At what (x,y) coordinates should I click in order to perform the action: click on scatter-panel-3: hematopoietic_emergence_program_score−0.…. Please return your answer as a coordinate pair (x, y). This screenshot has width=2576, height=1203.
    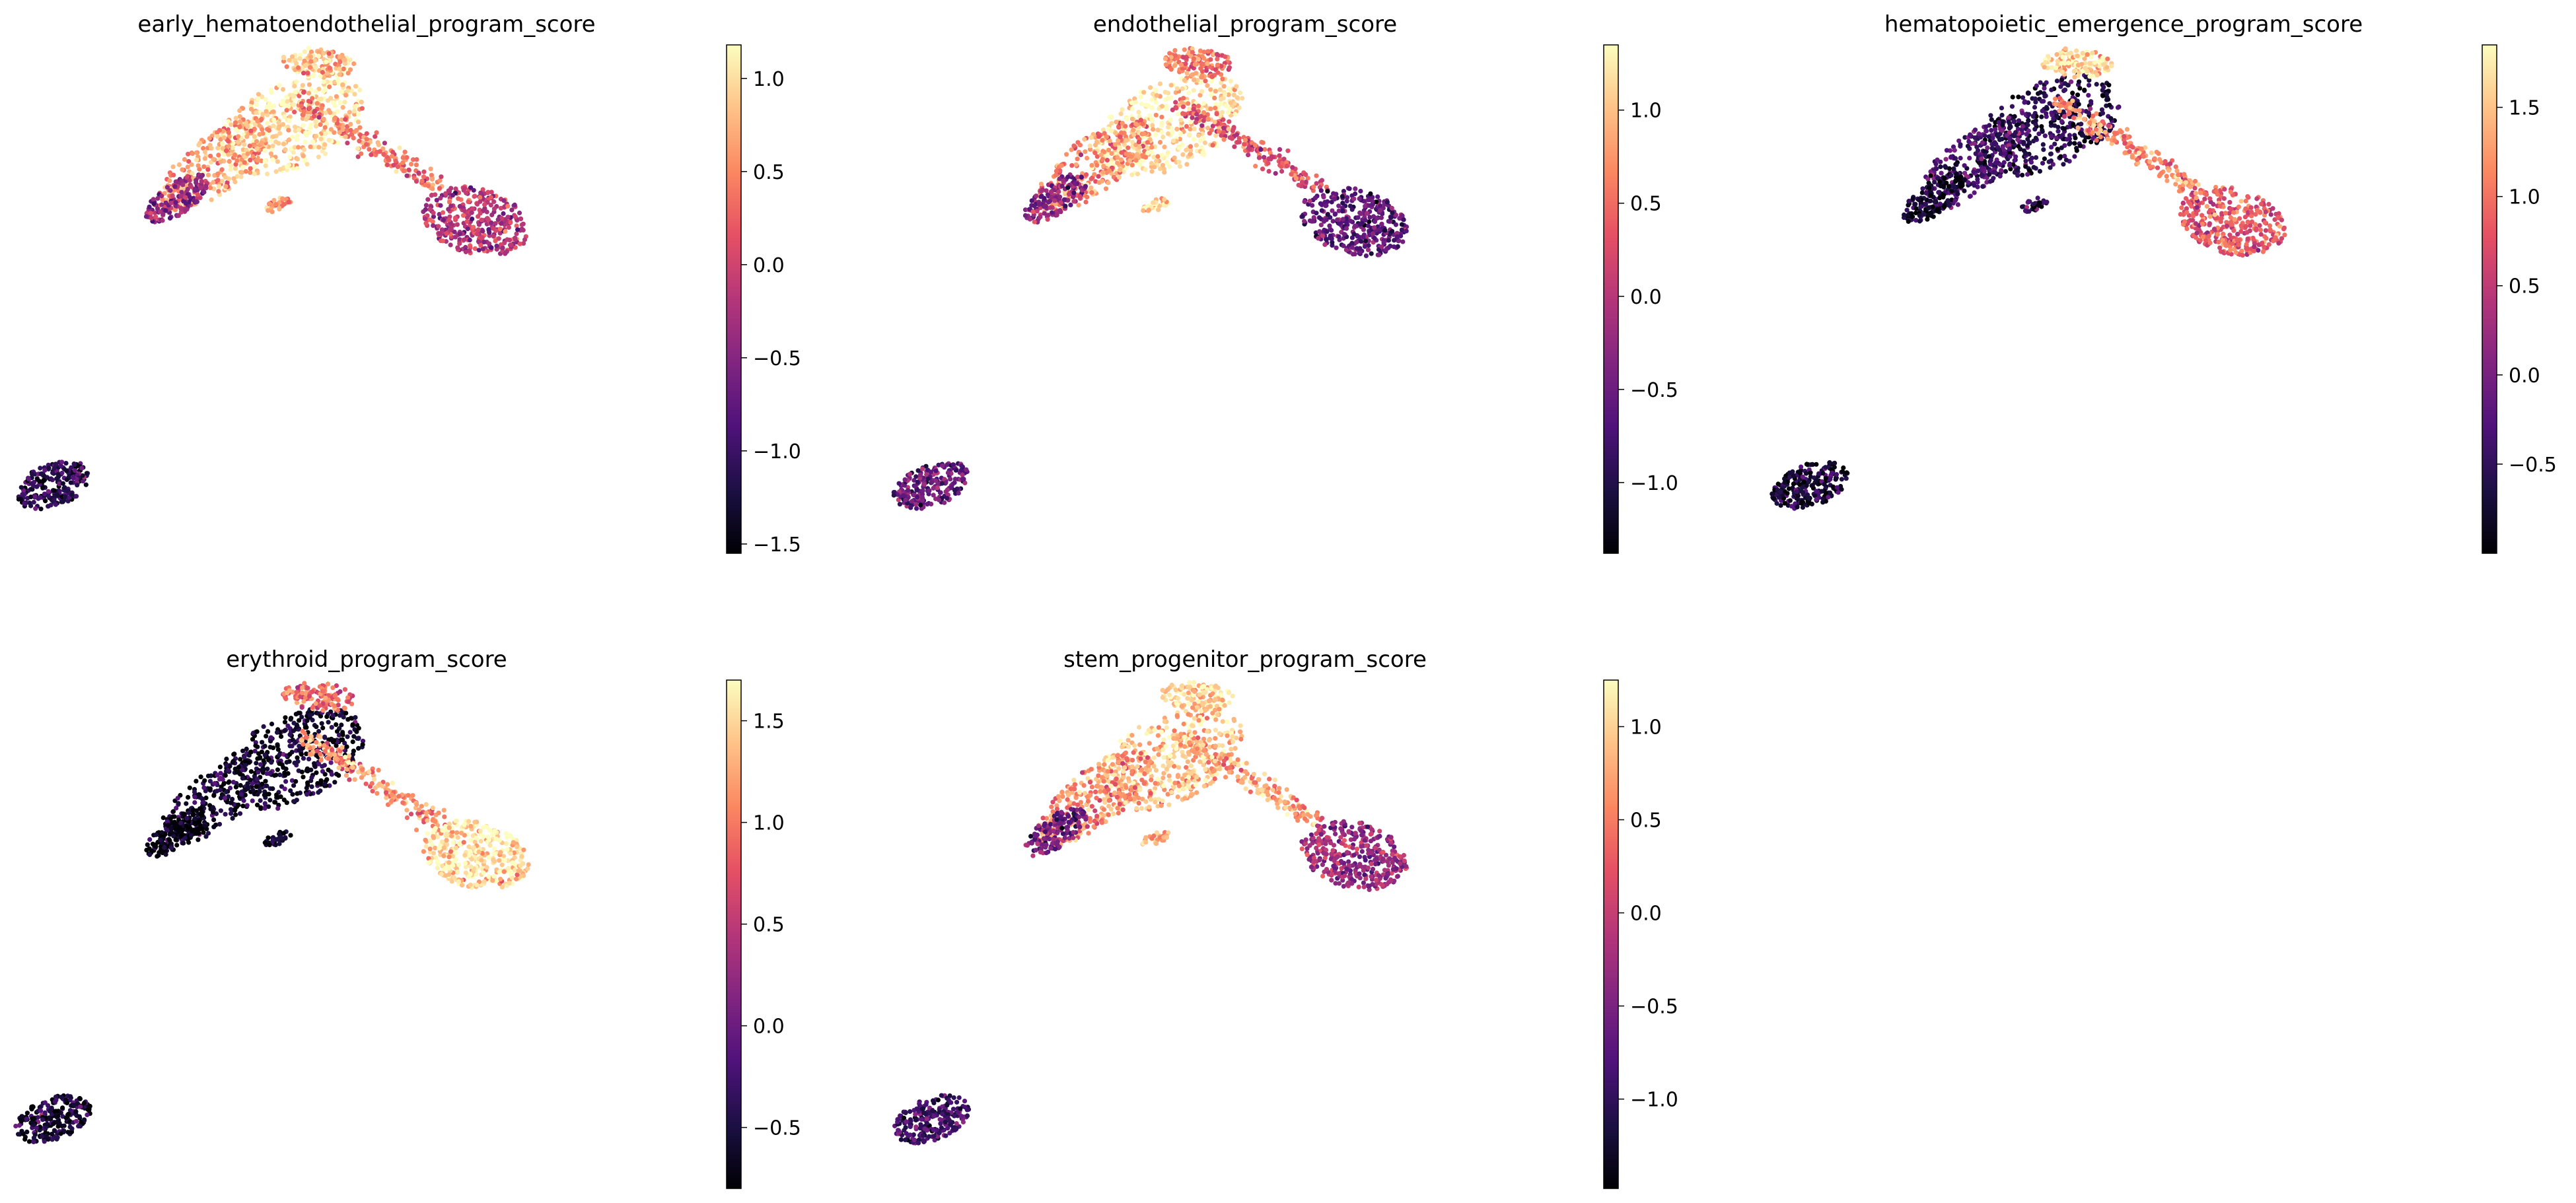
    Looking at the image, I should click on (2163, 282).